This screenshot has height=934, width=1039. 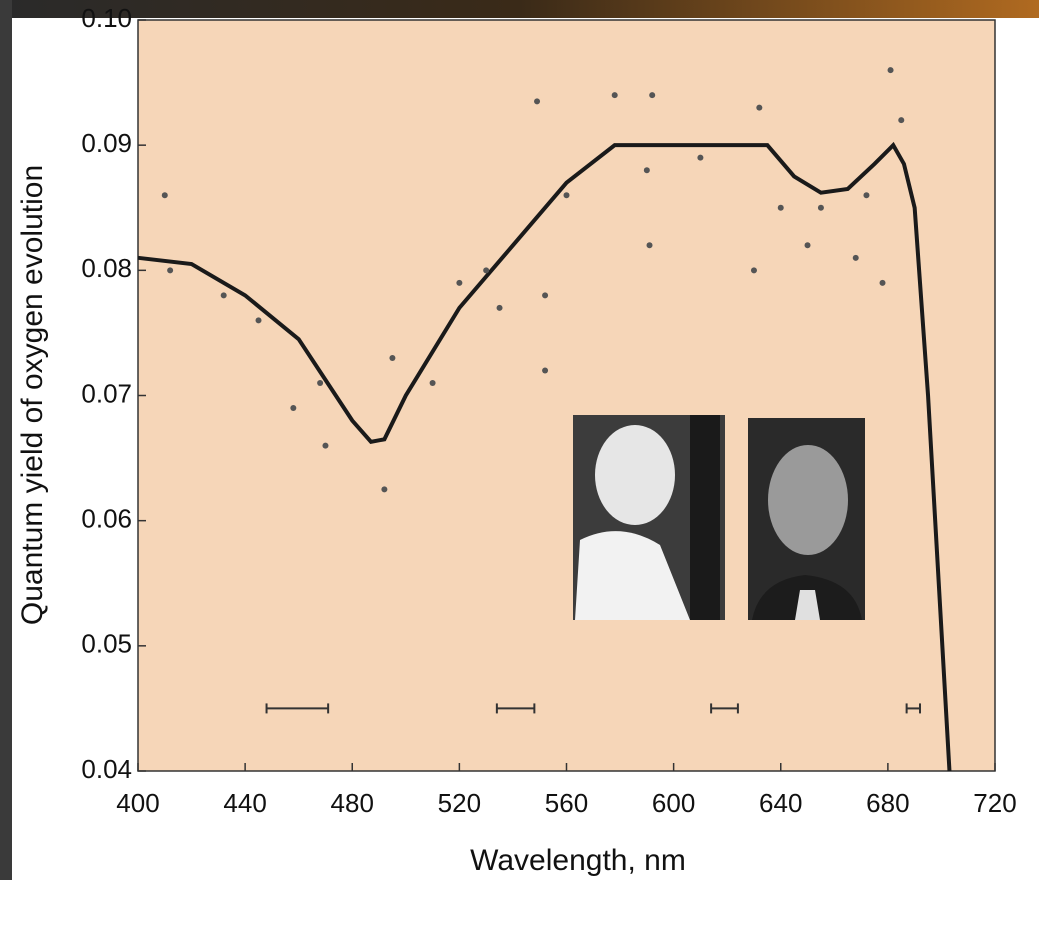 What do you see at coordinates (106, 18) in the screenshot?
I see `y-tick-label: 0.10` at bounding box center [106, 18].